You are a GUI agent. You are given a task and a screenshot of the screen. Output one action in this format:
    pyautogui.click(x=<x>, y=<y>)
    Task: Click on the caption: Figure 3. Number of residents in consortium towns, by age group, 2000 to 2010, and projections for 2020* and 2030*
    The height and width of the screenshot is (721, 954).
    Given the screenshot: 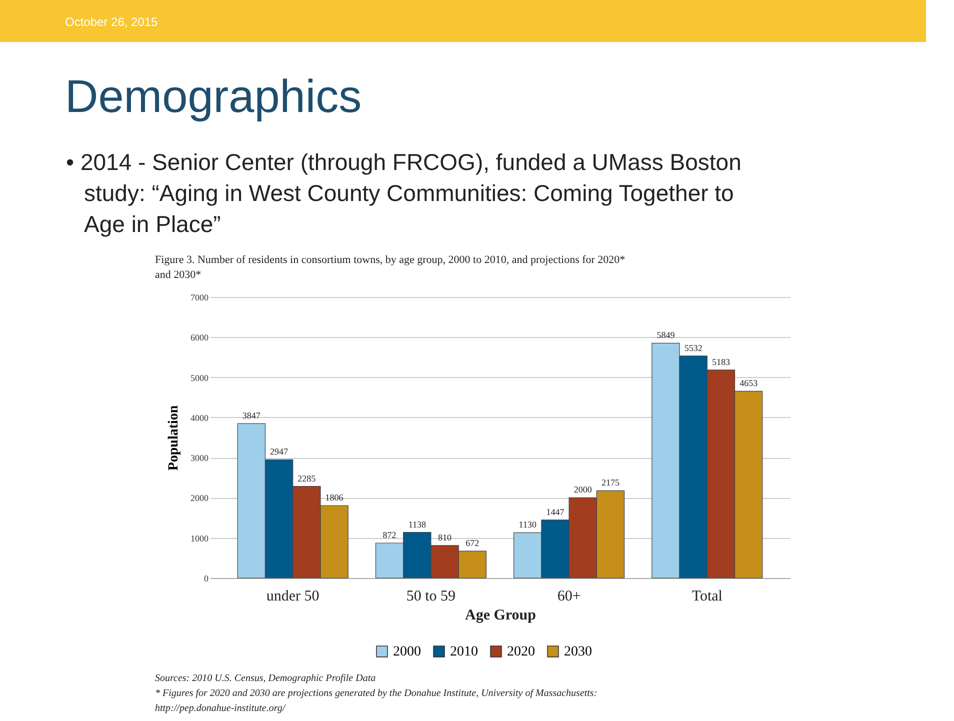 What is the action you would take?
    pyautogui.click(x=390, y=267)
    